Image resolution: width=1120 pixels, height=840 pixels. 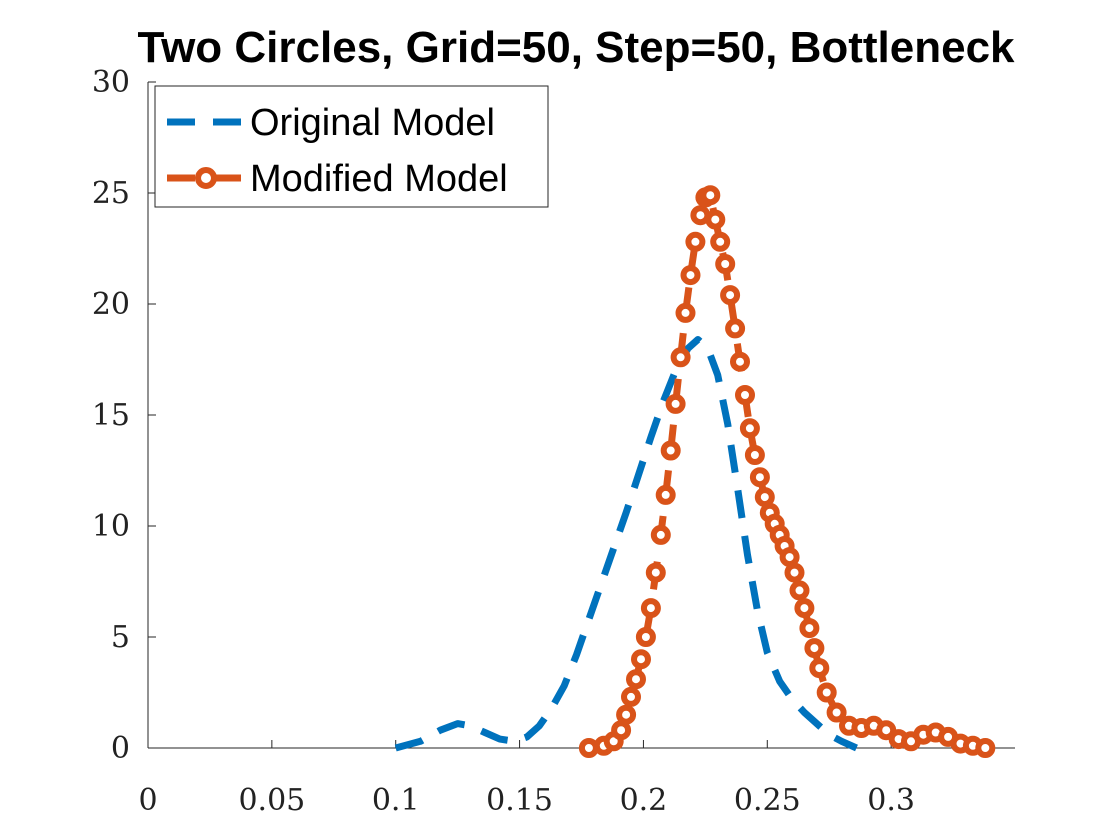 What do you see at coordinates (891, 800) in the screenshot?
I see `x-tick-label: 0.3` at bounding box center [891, 800].